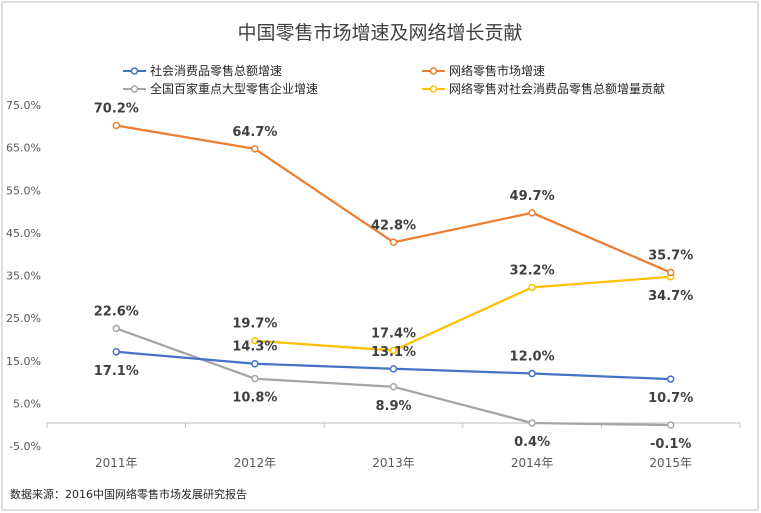 The image size is (761, 513). I want to click on data-label-online-contribution: 19.7%, so click(254, 324).